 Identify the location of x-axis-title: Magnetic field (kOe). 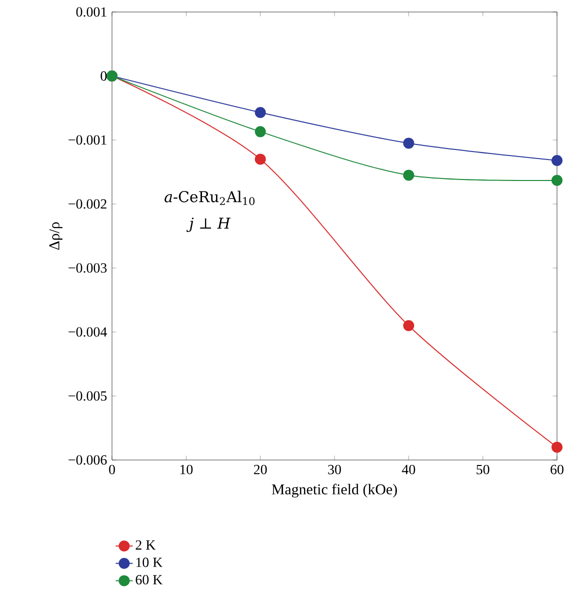
(334, 491).